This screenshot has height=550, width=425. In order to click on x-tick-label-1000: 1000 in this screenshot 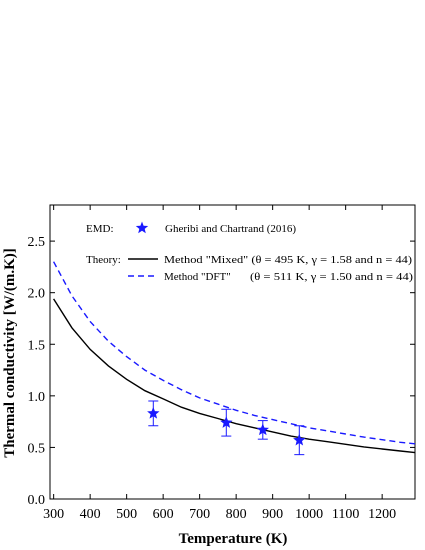, I will do `click(309, 514)`.